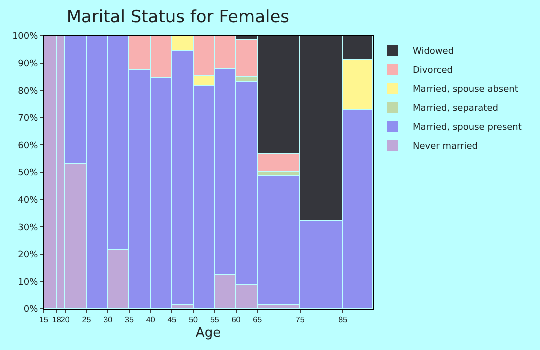 The image size is (540, 350). Describe the element at coordinates (31, 310) in the screenshot. I see `y-tick-label: 0%` at that location.